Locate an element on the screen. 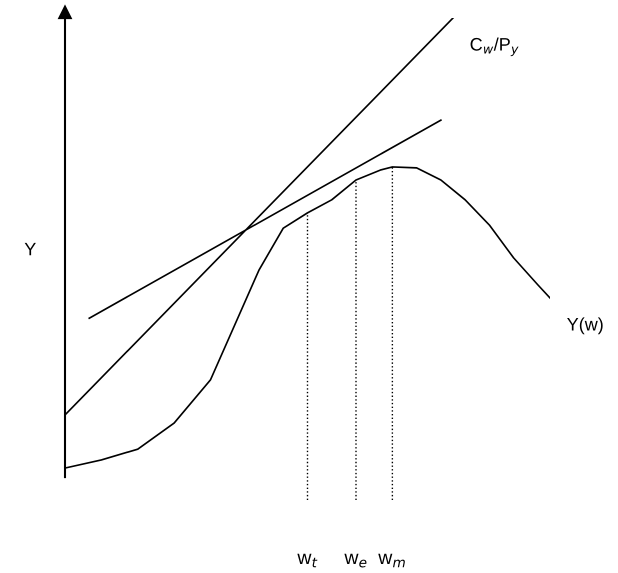  x-tick-label: w$_{m}$ is located at coordinates (391, 561).